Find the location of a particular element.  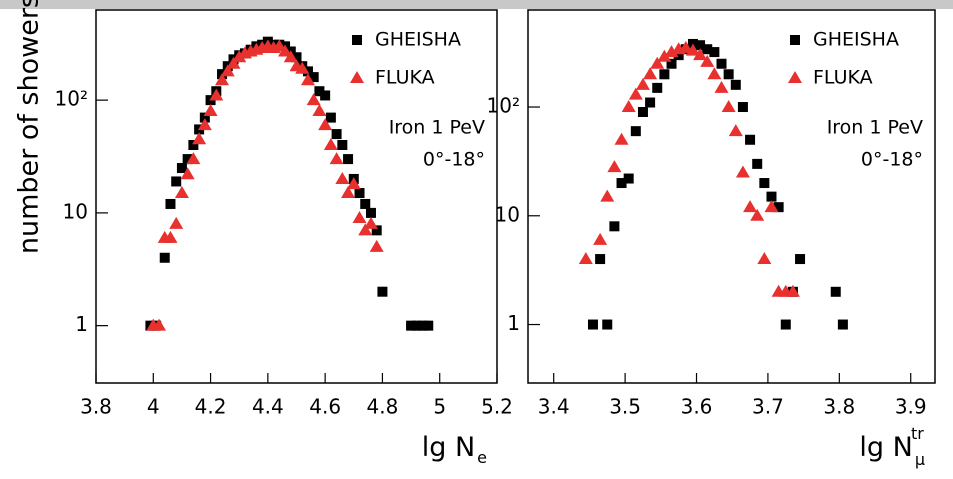

annotation: Iron 1 PeV is located at coordinates (437, 128).